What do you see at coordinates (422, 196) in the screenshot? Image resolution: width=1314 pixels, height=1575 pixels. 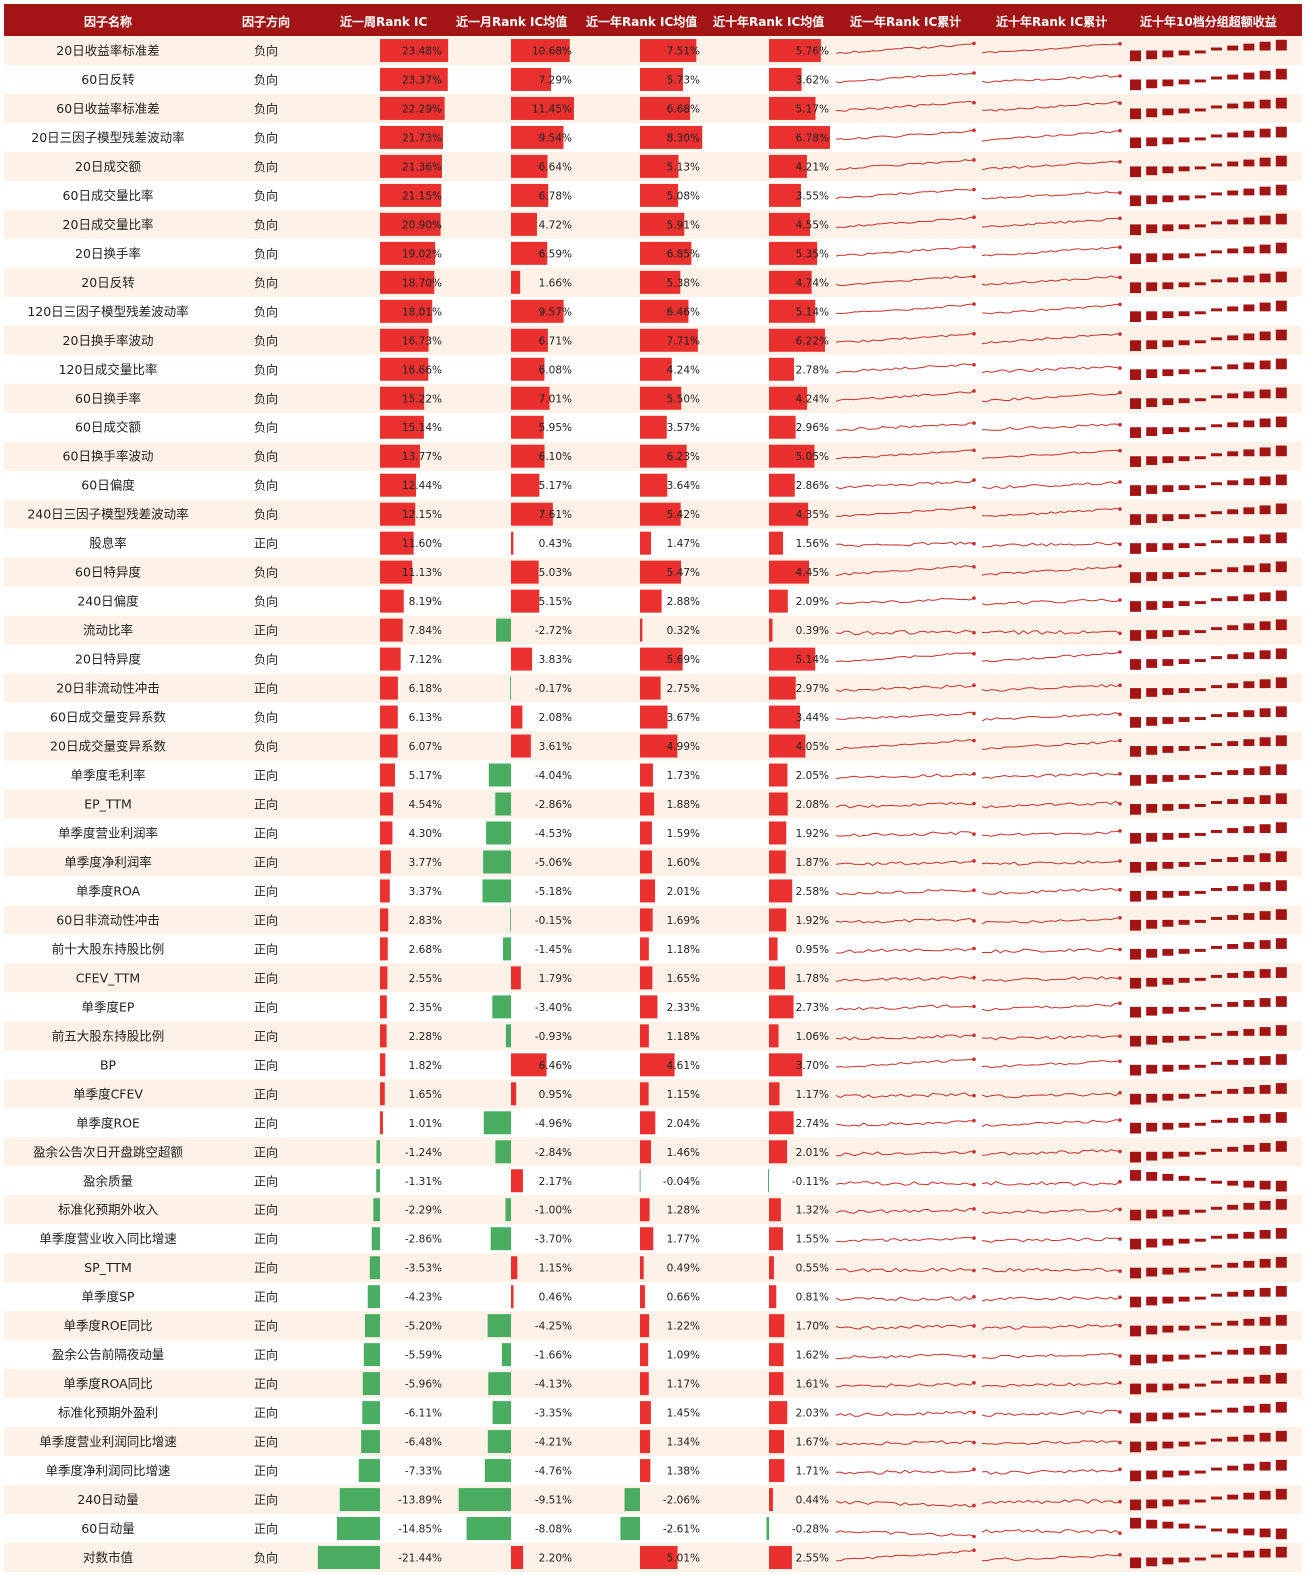 I see `week-value: 21.15%` at bounding box center [422, 196].